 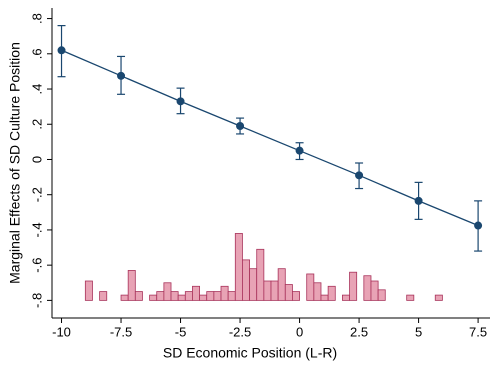 I want to click on y-tick-label: 0, so click(x=36, y=159).